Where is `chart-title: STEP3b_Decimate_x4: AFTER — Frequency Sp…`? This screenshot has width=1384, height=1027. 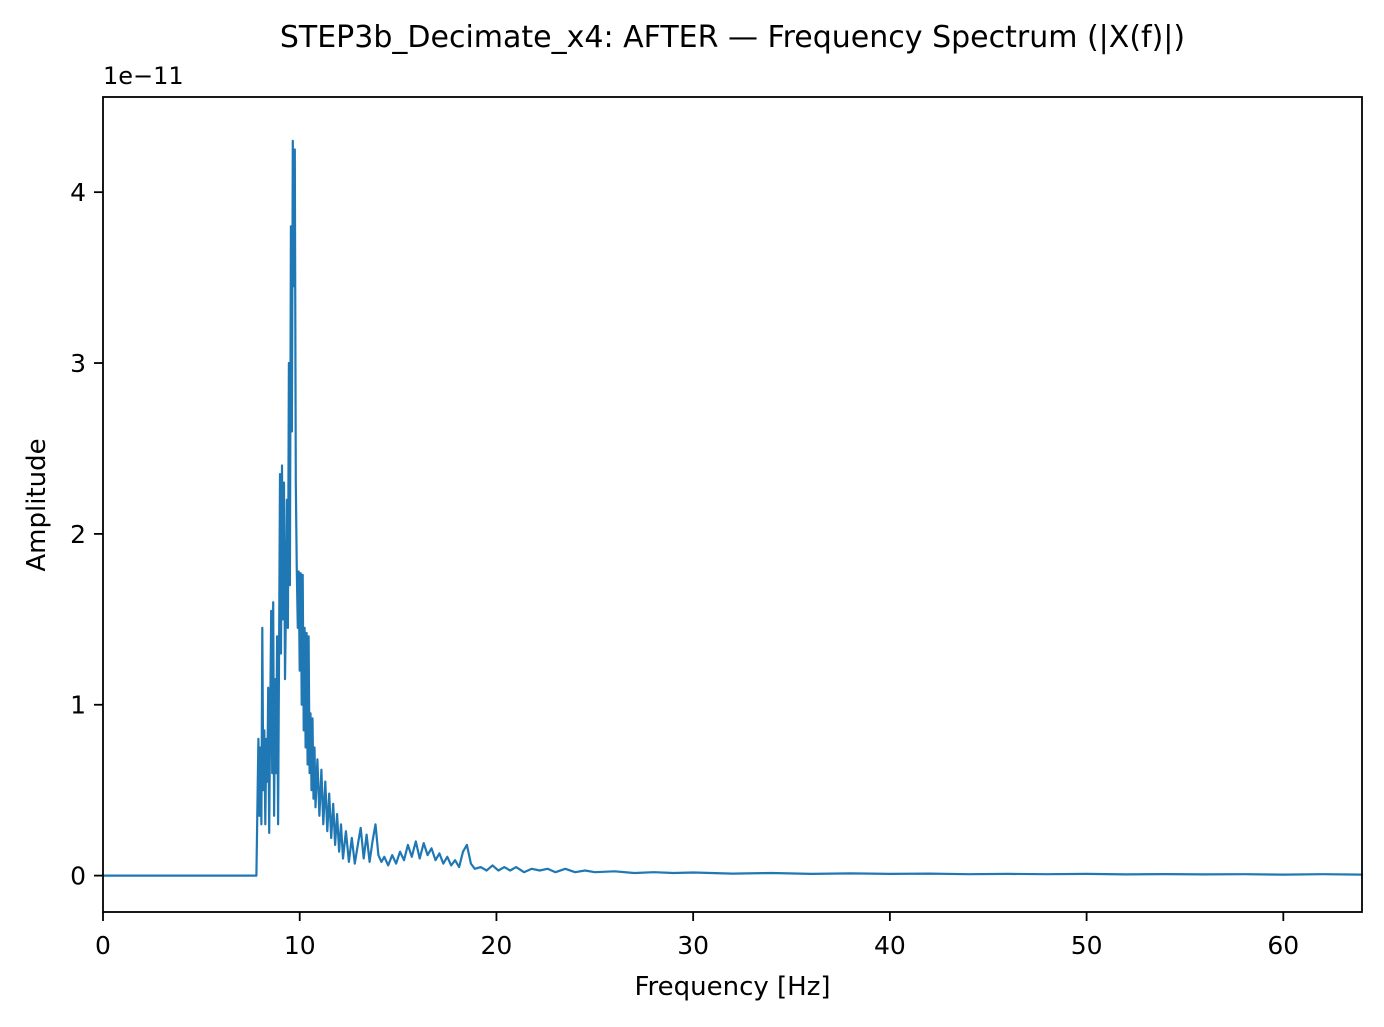 chart-title: STEP3b_Decimate_x4: AFTER — Frequency Sp… is located at coordinates (732, 37).